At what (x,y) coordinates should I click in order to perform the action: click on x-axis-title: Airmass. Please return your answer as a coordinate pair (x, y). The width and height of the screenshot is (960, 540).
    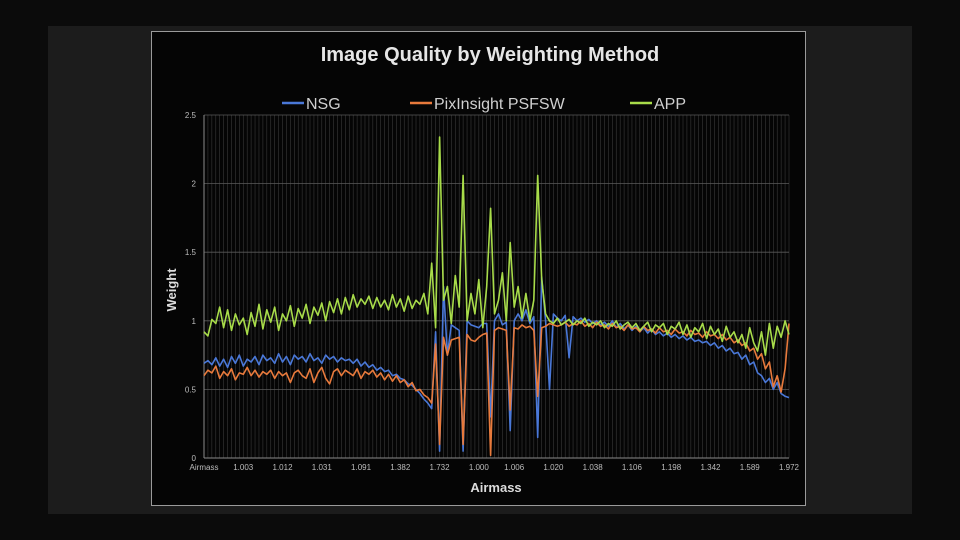
    Looking at the image, I should click on (495, 487).